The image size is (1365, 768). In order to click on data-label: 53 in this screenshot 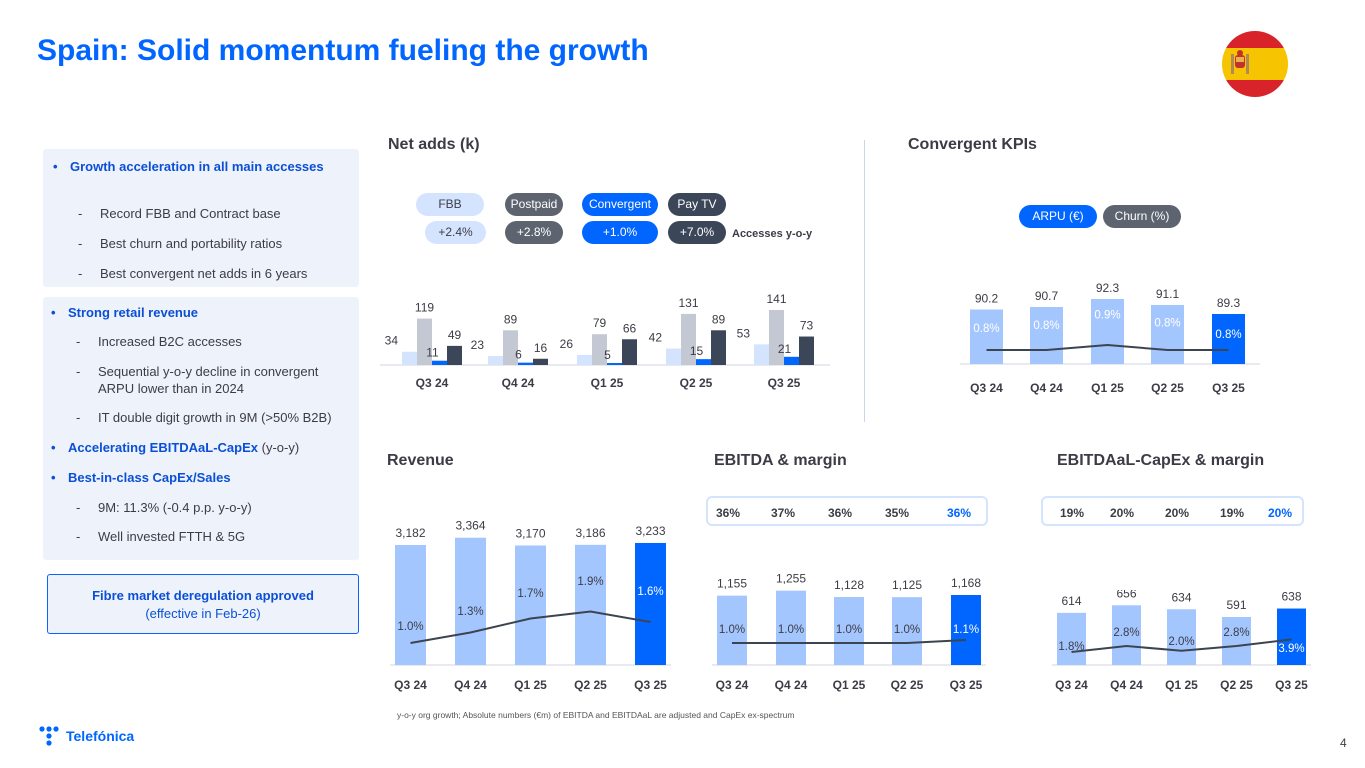, I will do `click(744, 333)`.